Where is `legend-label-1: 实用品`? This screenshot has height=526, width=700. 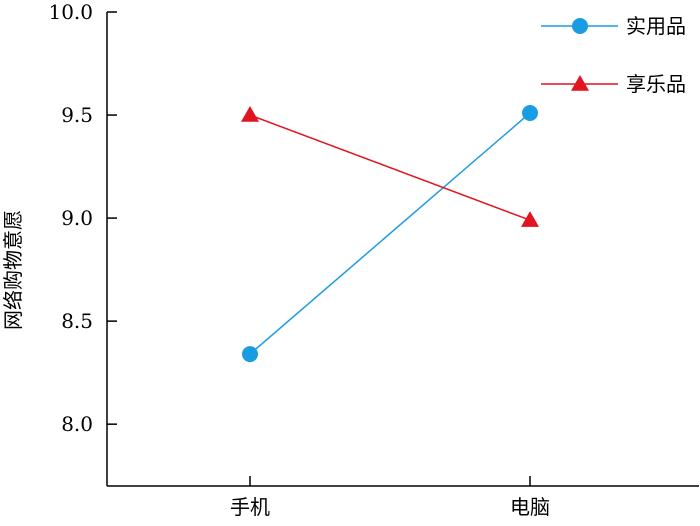
legend-label-1: 实用品 is located at coordinates (656, 26).